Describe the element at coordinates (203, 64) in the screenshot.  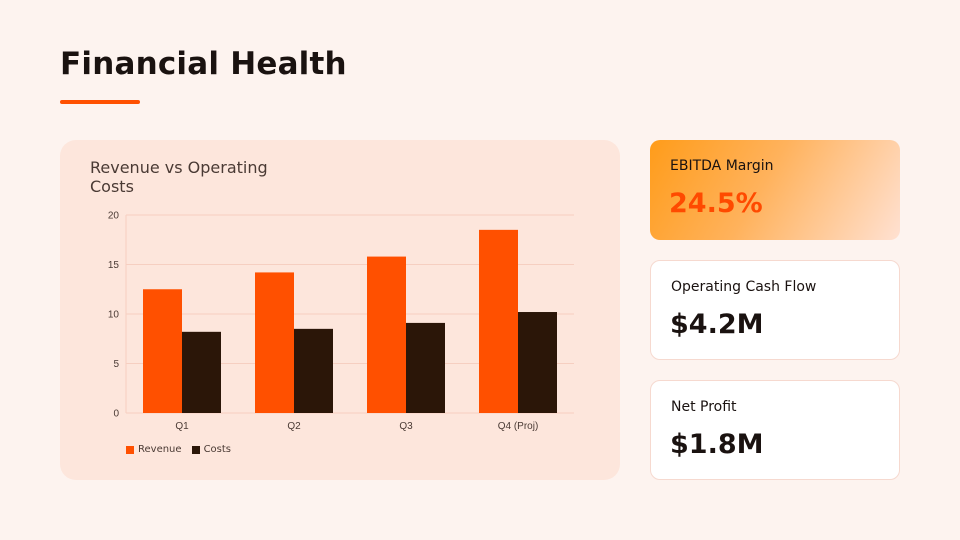
I see `page-title: Financial Health` at that location.